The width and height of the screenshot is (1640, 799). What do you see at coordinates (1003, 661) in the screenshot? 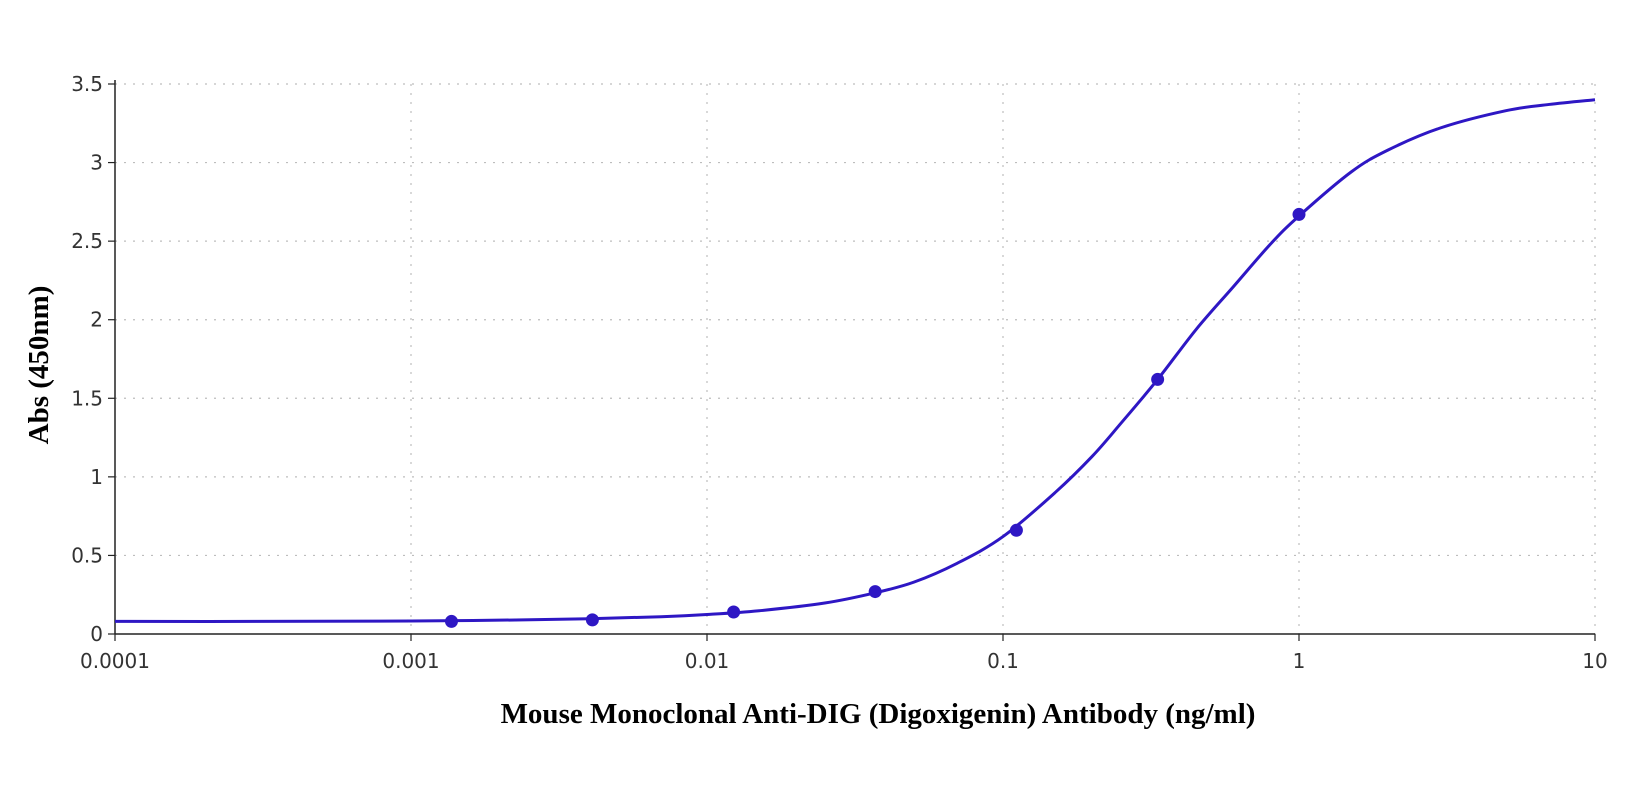
I see `x-tick-label: 0.1` at bounding box center [1003, 661].